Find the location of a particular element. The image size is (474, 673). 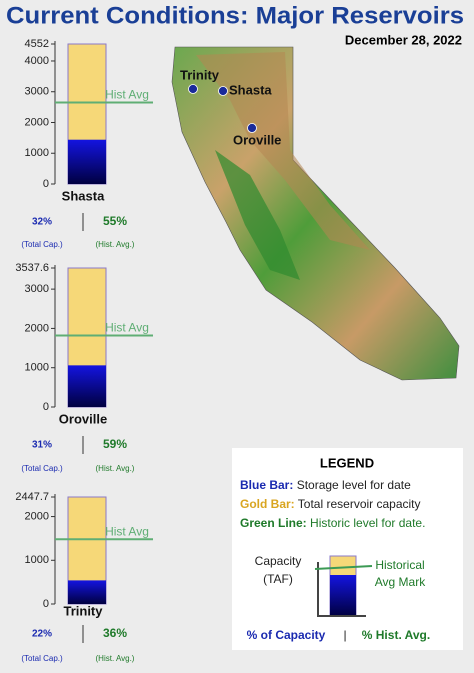

legend-axis is located at coordinates (341, 589).